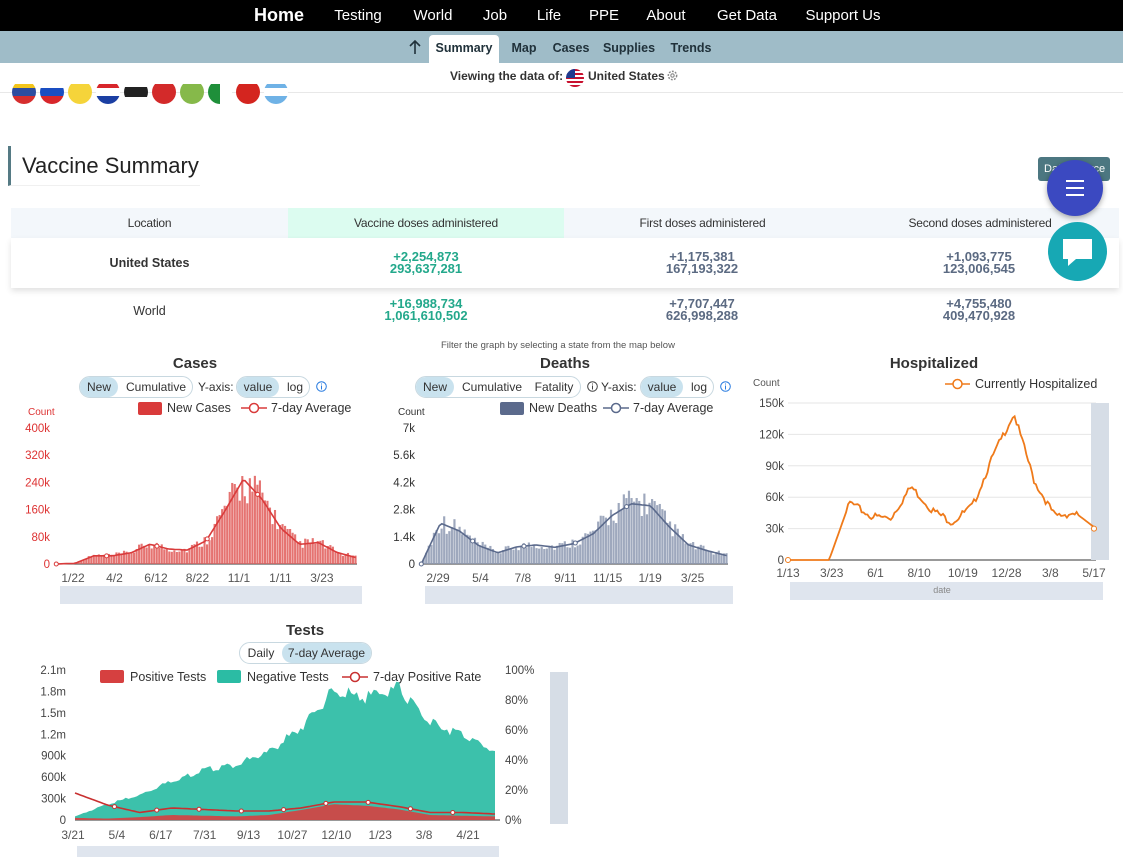 The width and height of the screenshot is (1123, 857). What do you see at coordinates (619, 387) in the screenshot?
I see `deaths-yaxis-label: Y-axis:` at bounding box center [619, 387].